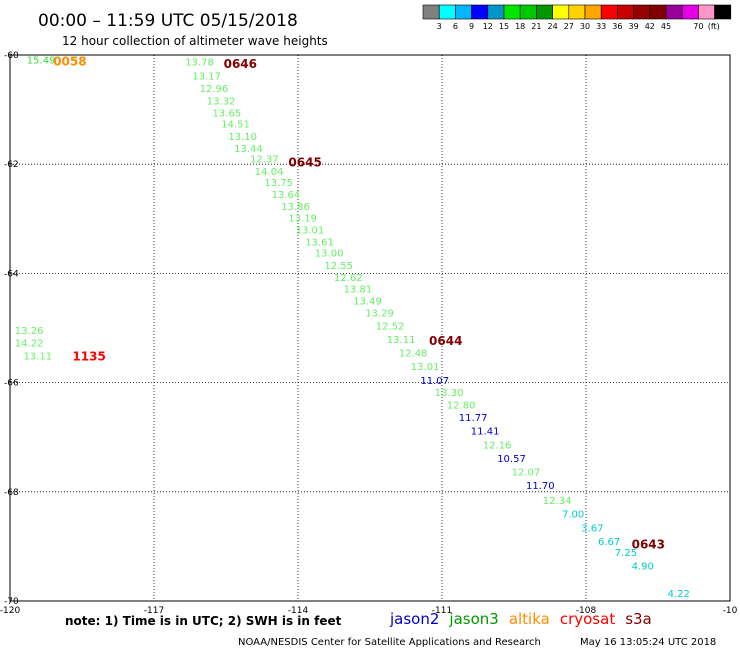 This screenshot has width=740, height=650. I want to click on satellite-legend: jason2 jason3 altika cryosat s3a, so click(520, 619).